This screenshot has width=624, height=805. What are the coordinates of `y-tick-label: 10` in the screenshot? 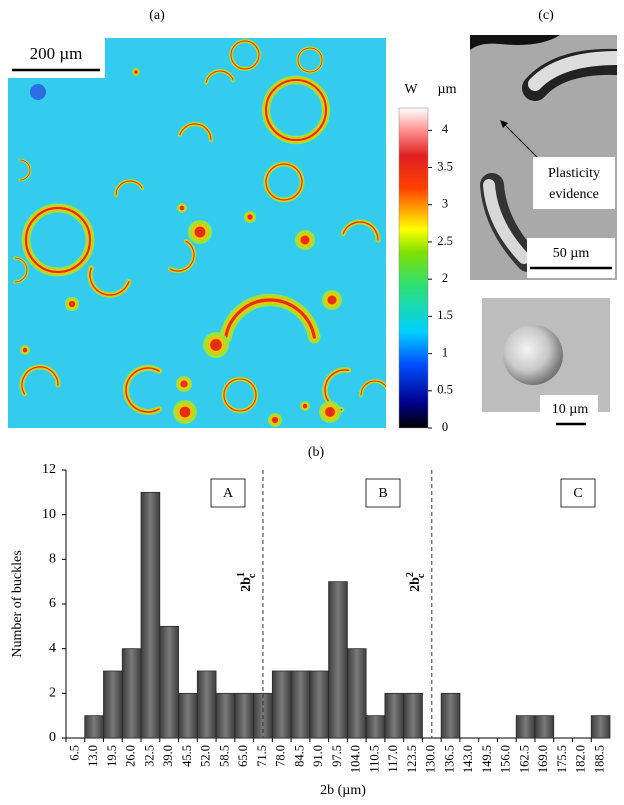 It's located at (49, 514).